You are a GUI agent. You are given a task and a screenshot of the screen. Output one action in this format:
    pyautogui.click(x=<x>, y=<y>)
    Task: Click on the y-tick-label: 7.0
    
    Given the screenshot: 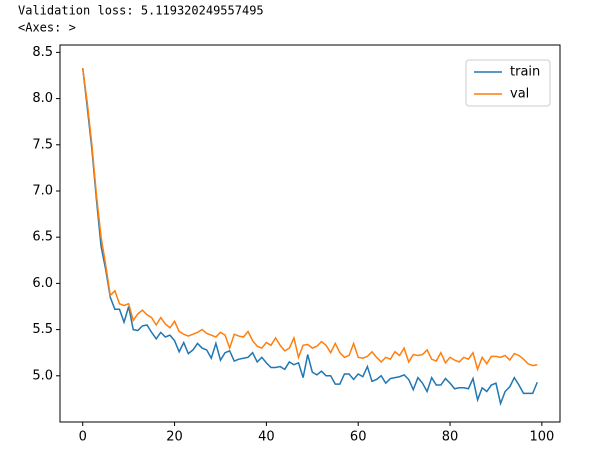 What is the action you would take?
    pyautogui.click(x=42, y=190)
    